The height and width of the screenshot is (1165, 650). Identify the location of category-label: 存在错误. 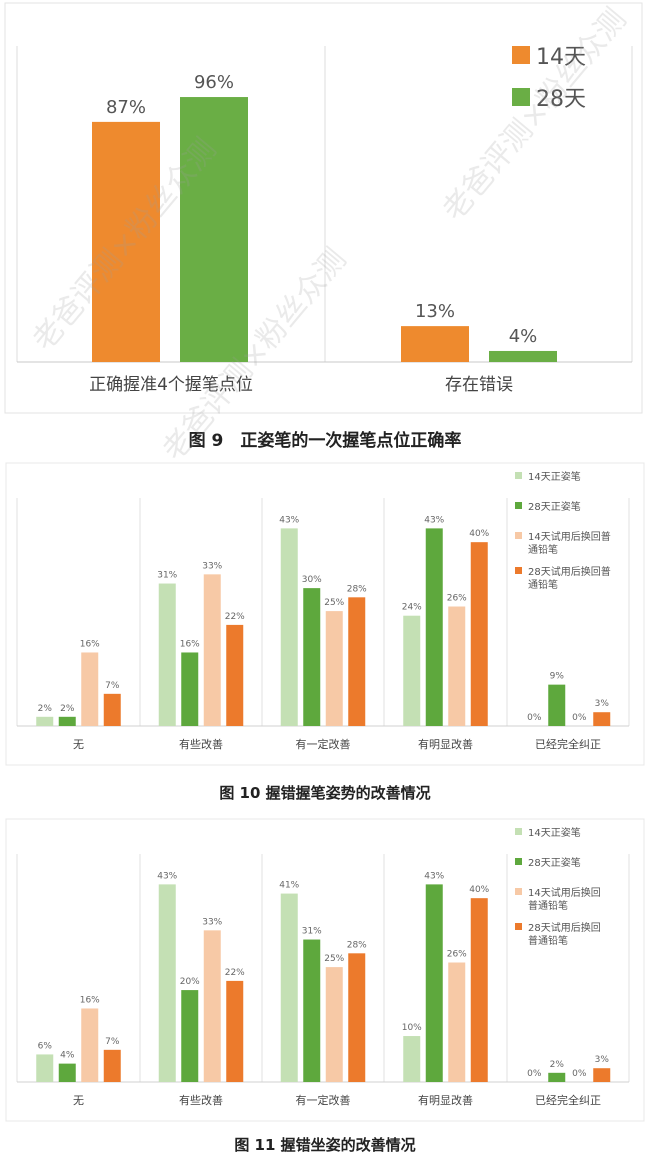
(479, 385).